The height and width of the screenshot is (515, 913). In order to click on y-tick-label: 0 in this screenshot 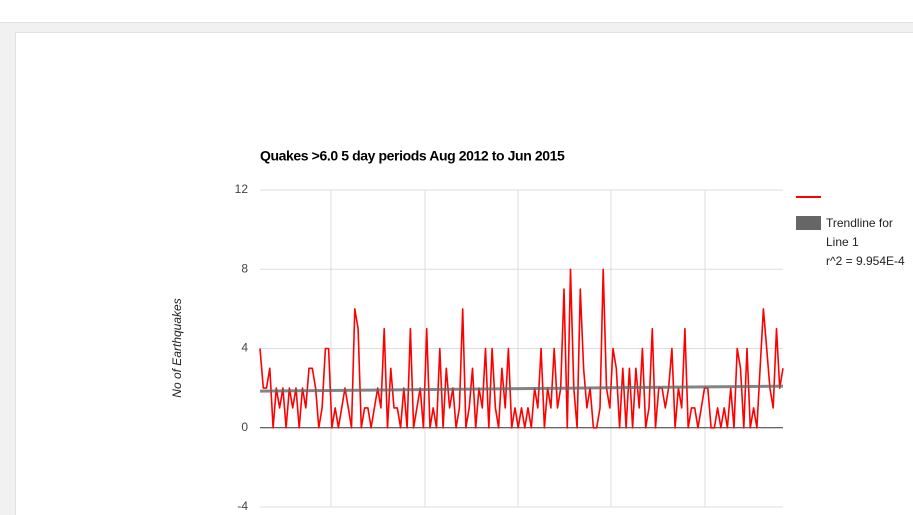, I will do `click(244, 427)`.